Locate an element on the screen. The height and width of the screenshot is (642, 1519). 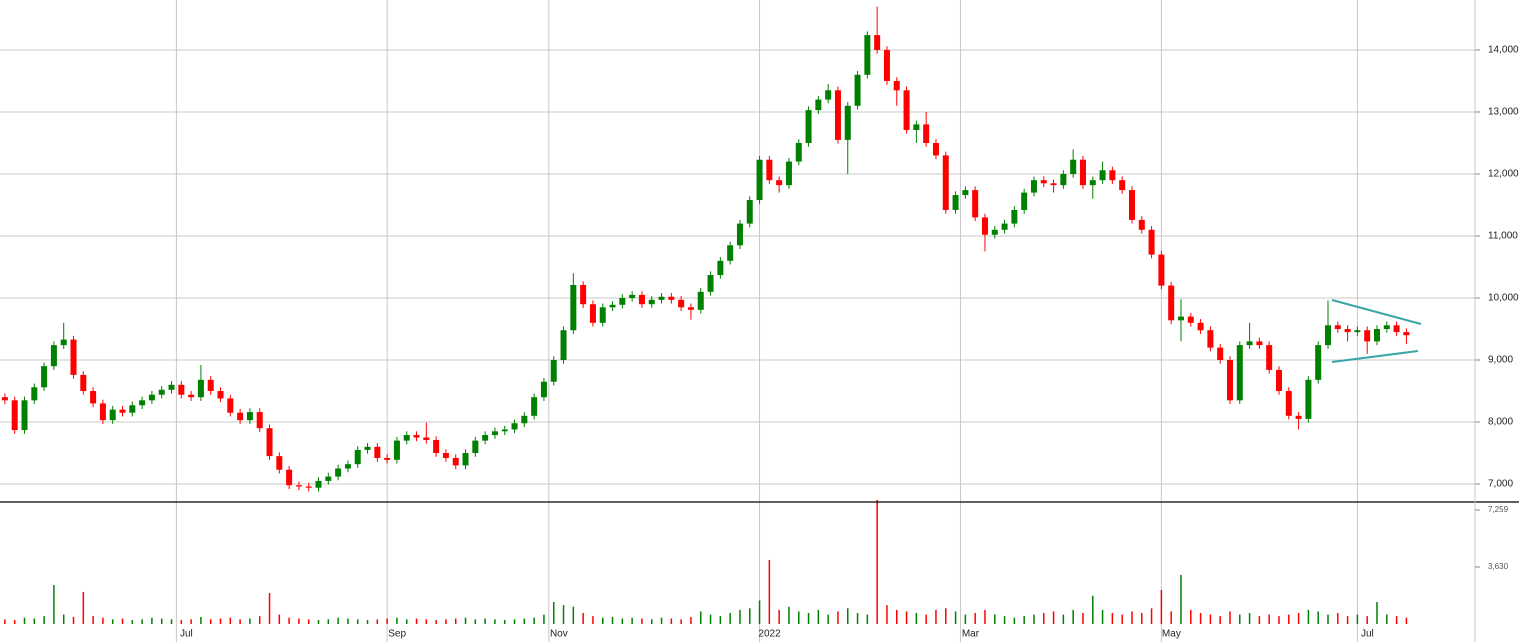
x-tick-label: Nov is located at coordinates (559, 634).